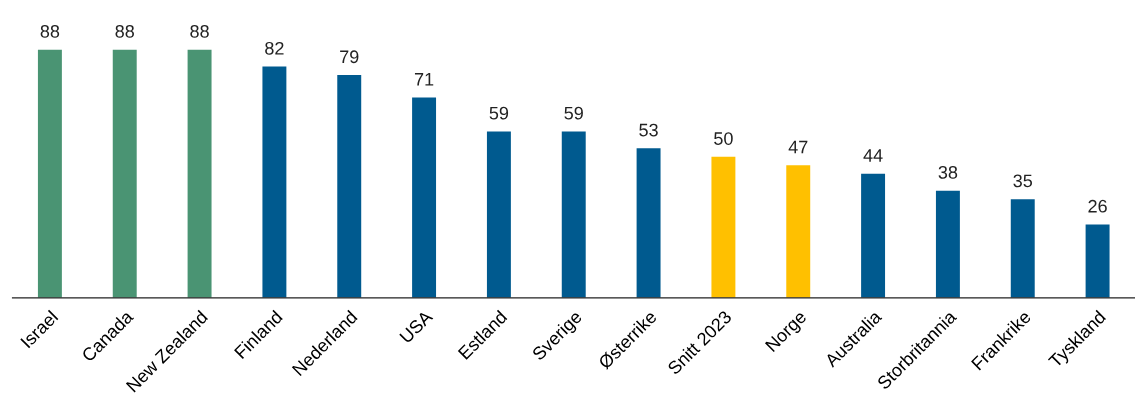 Image resolution: width=1135 pixels, height=416 pixels. What do you see at coordinates (274, 48) in the screenshot?
I see `data-label: 82` at bounding box center [274, 48].